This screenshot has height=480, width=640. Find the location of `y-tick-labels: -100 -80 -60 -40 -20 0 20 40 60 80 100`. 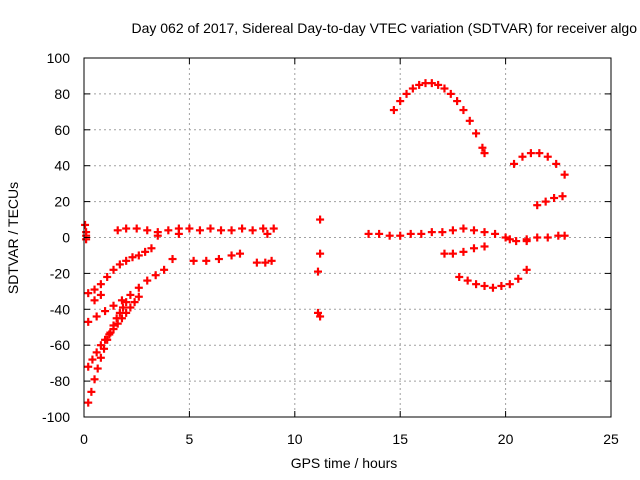

y-tick-labels: -100 -80 -60 -40 -20 0 20 40 60 80 100 is located at coordinates (56, 237).